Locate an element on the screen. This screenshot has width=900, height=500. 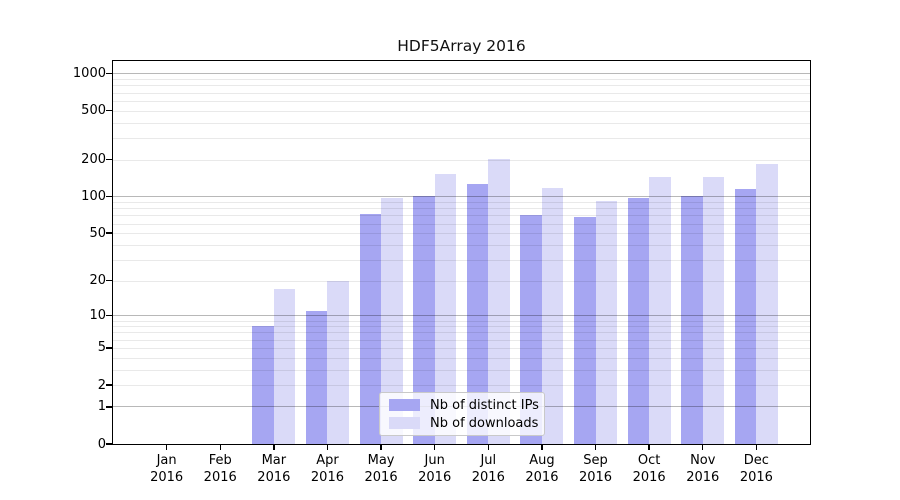
gridline-major is located at coordinates (461, 73).